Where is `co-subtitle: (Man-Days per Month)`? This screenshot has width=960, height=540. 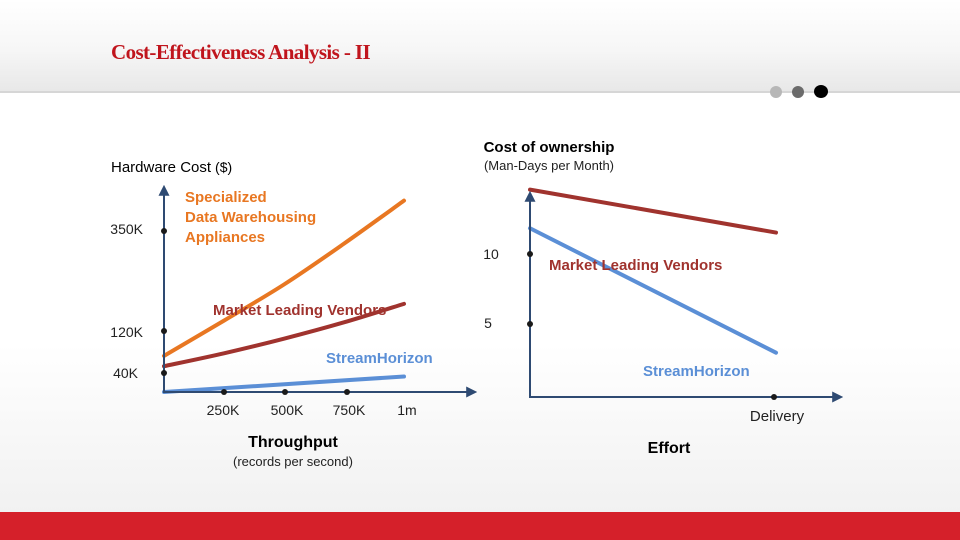
co-subtitle: (Man-Days per Month) is located at coordinates (549, 165).